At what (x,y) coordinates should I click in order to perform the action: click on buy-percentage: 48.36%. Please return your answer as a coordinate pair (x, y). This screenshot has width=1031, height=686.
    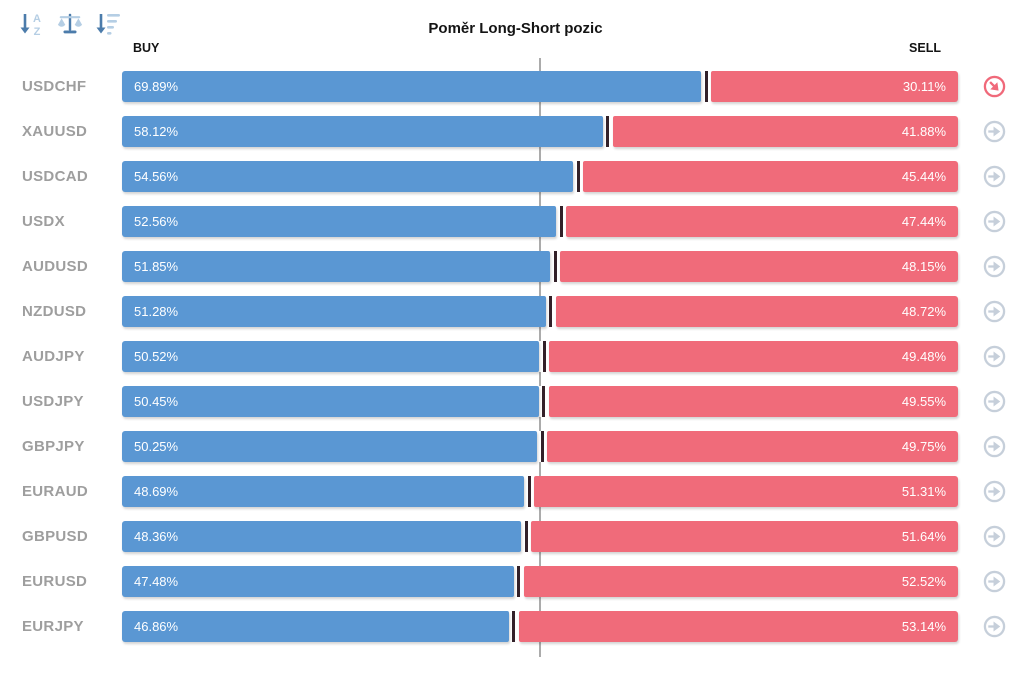
    Looking at the image, I should click on (156, 536).